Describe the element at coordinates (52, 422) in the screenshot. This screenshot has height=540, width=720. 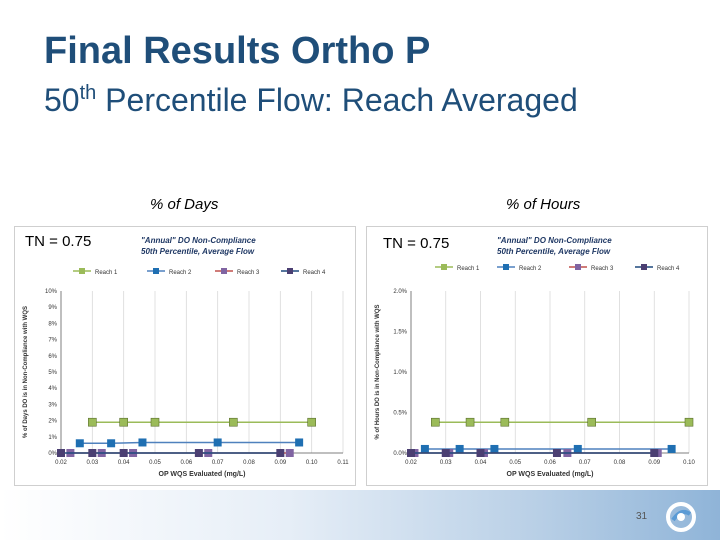
I see `y-tick-label: 2%` at that location.